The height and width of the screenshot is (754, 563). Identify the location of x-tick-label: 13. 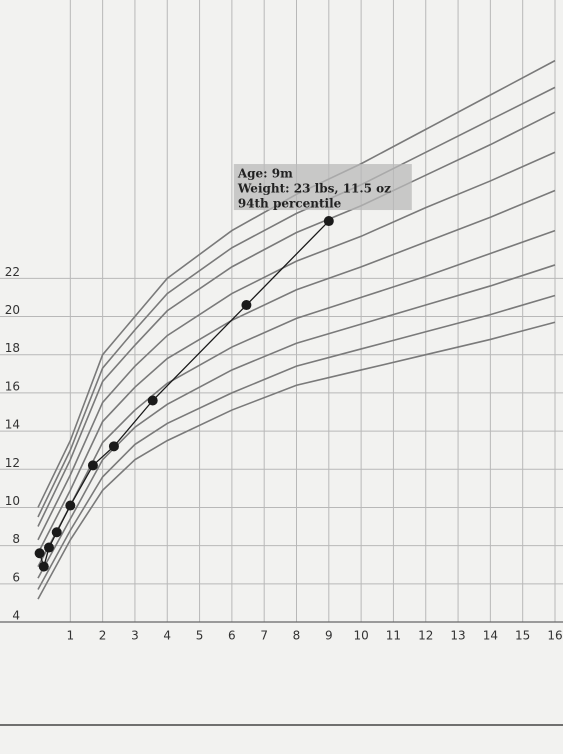
(457, 636).